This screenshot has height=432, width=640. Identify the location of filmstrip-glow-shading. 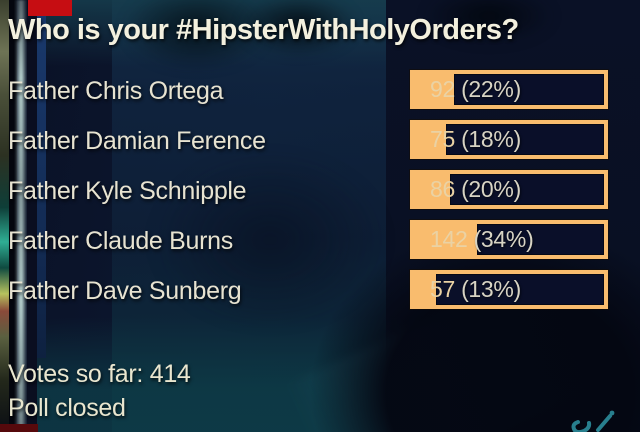
(21, 216).